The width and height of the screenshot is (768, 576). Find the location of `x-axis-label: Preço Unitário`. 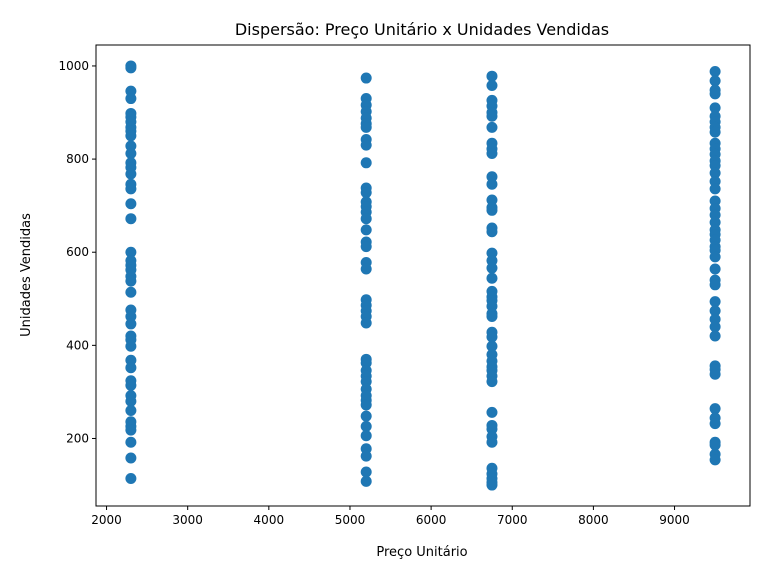

x-axis-label: Preço Unitário is located at coordinates (421, 552).